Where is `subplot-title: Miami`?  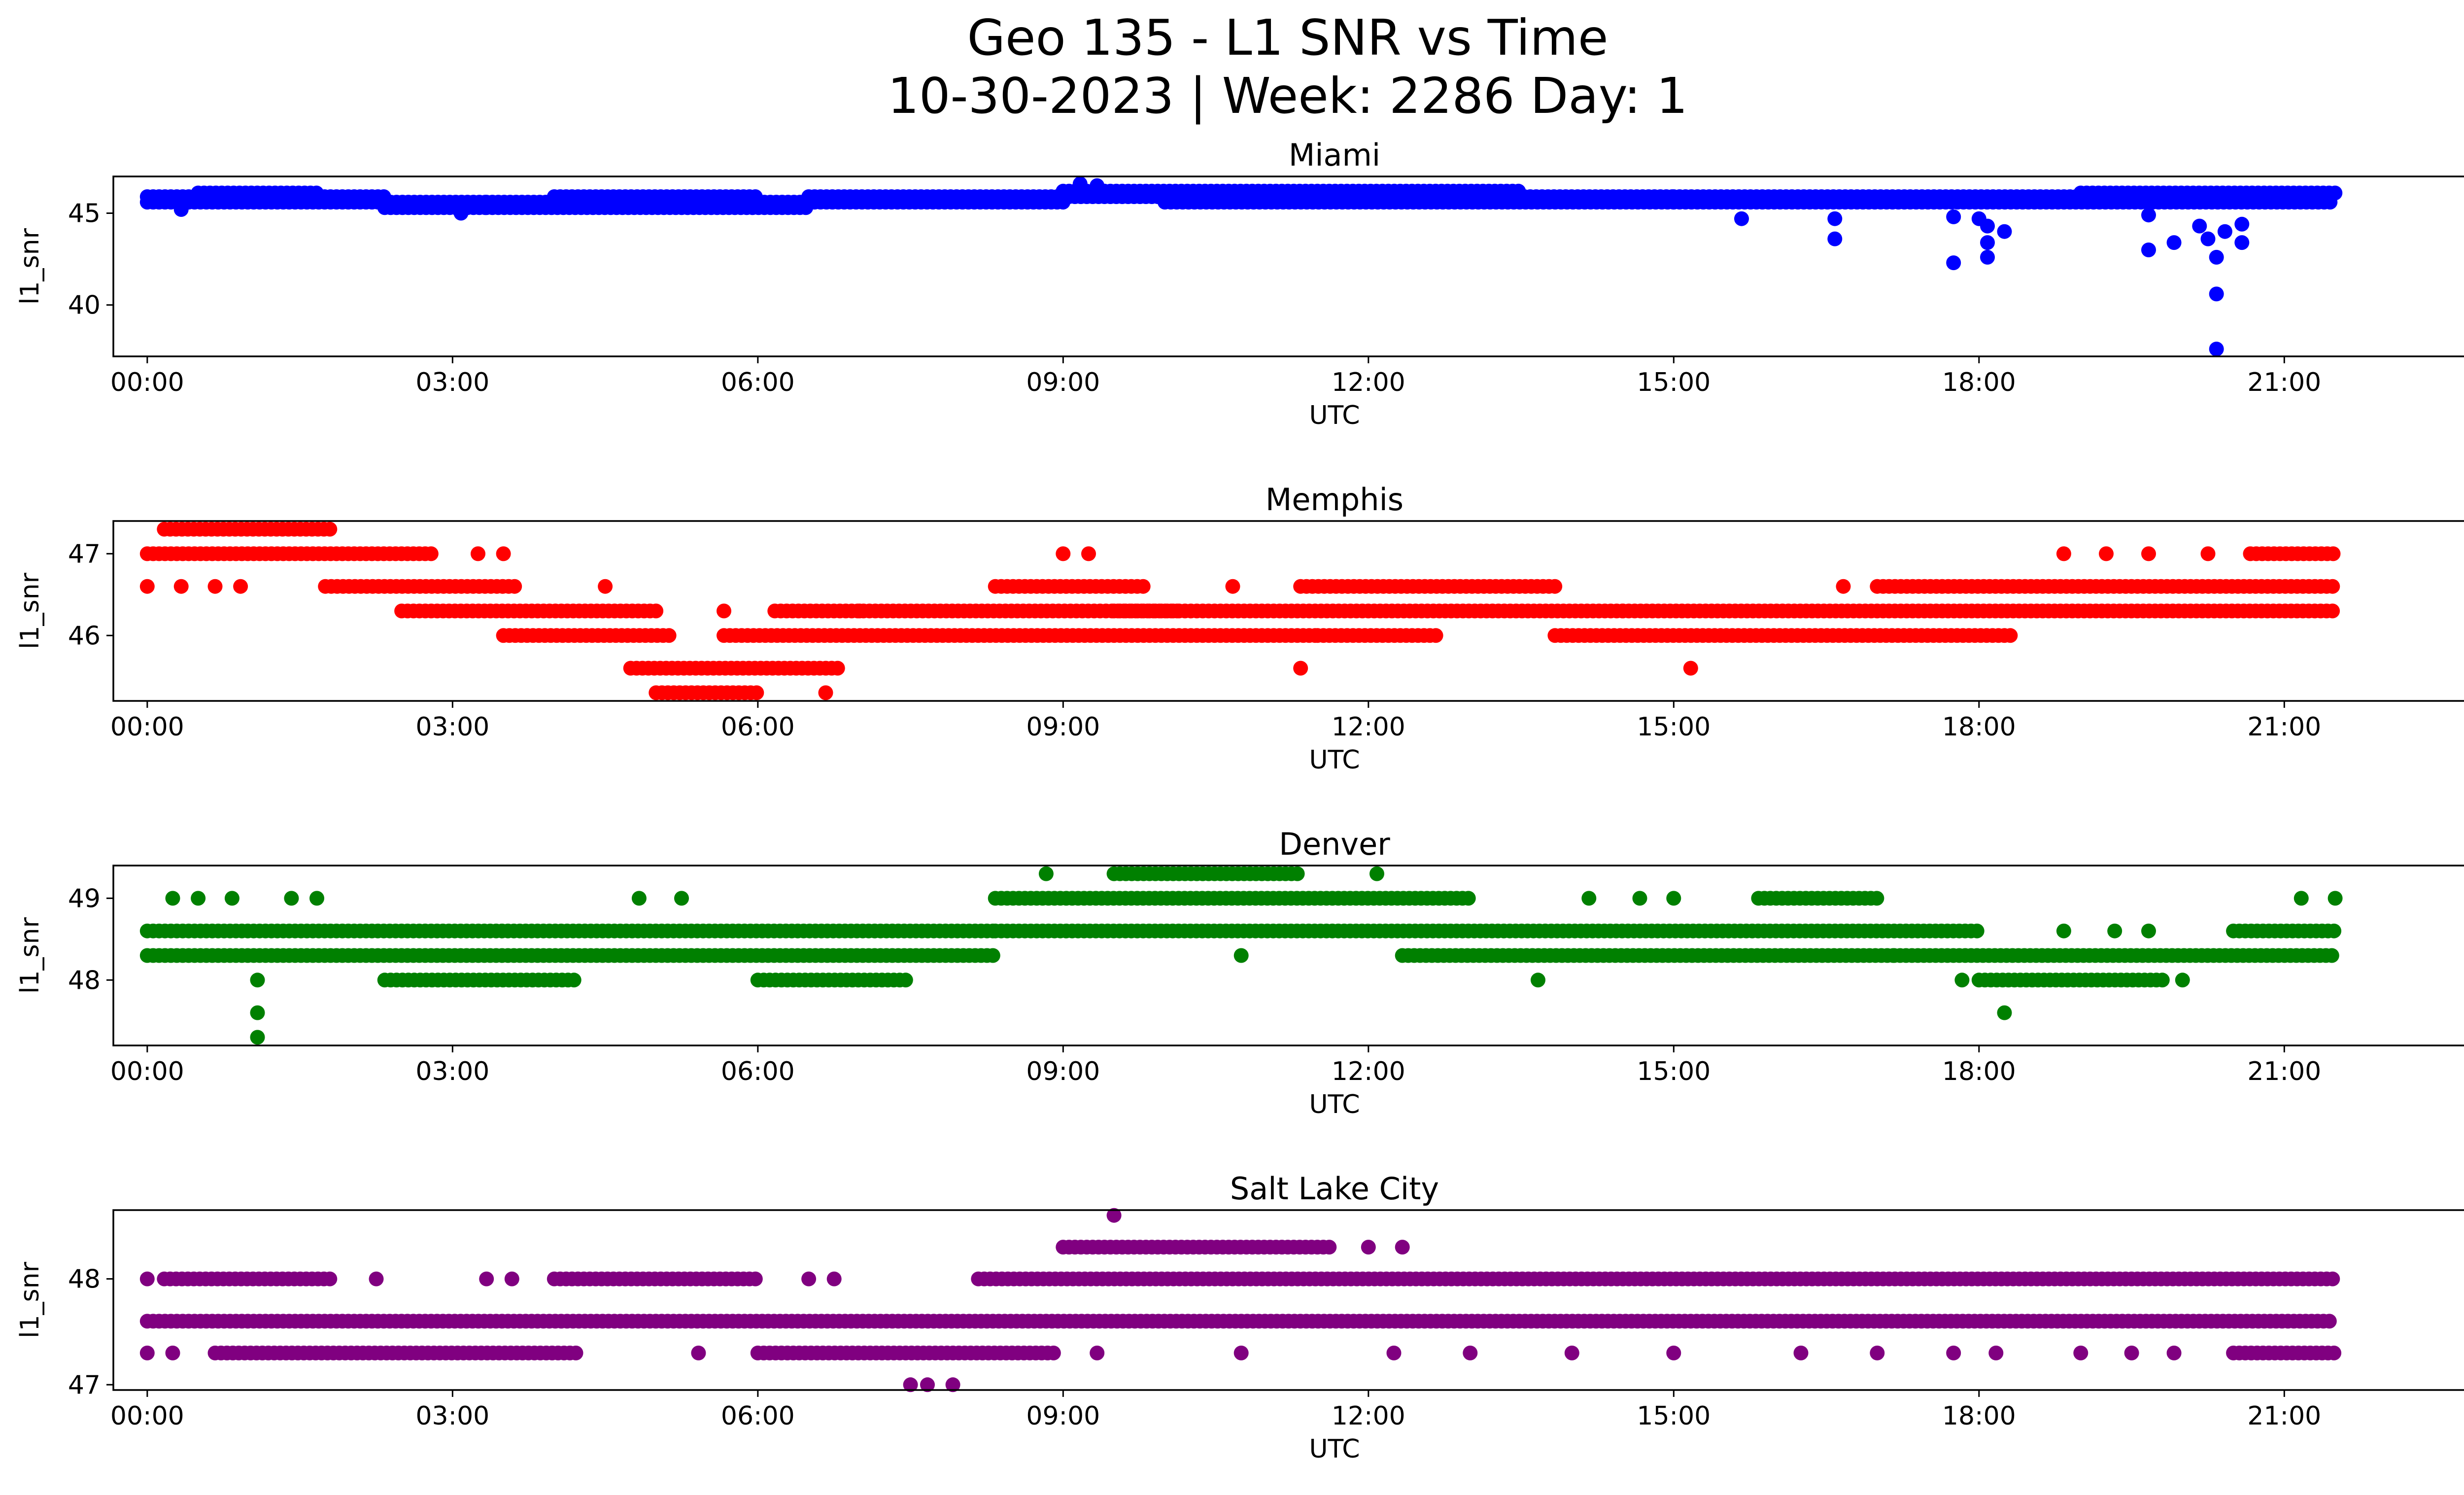 subplot-title: Miami is located at coordinates (1334, 155).